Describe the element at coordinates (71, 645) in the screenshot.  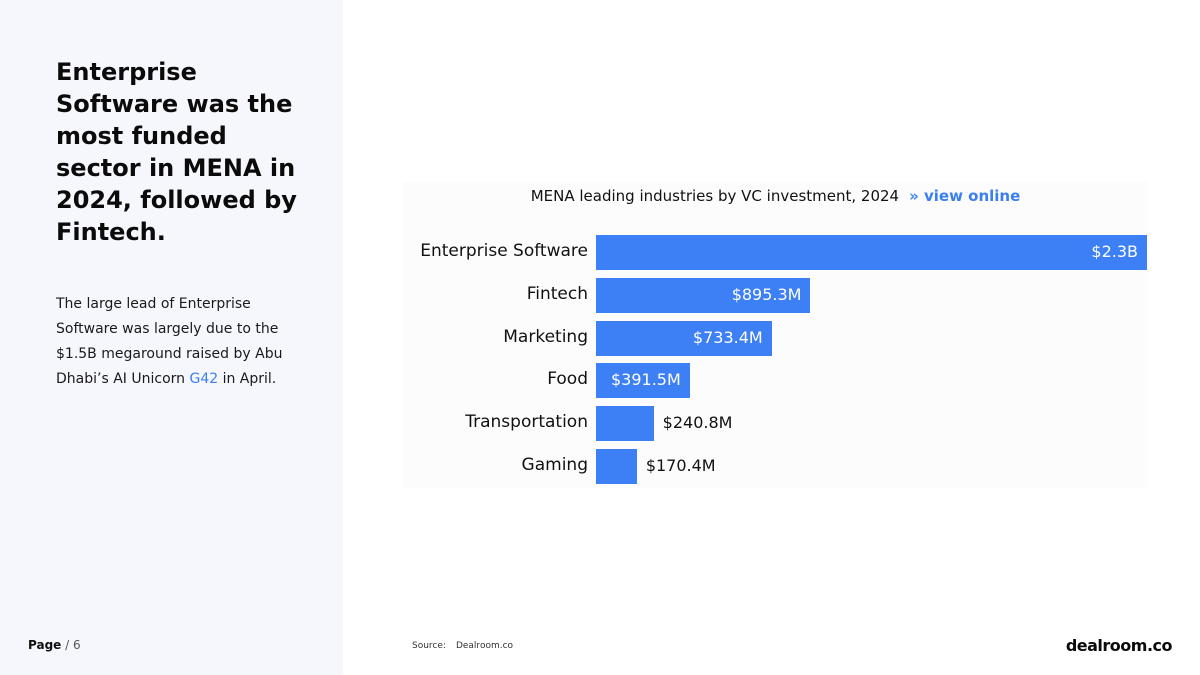
I see `page-number: / 6` at that location.